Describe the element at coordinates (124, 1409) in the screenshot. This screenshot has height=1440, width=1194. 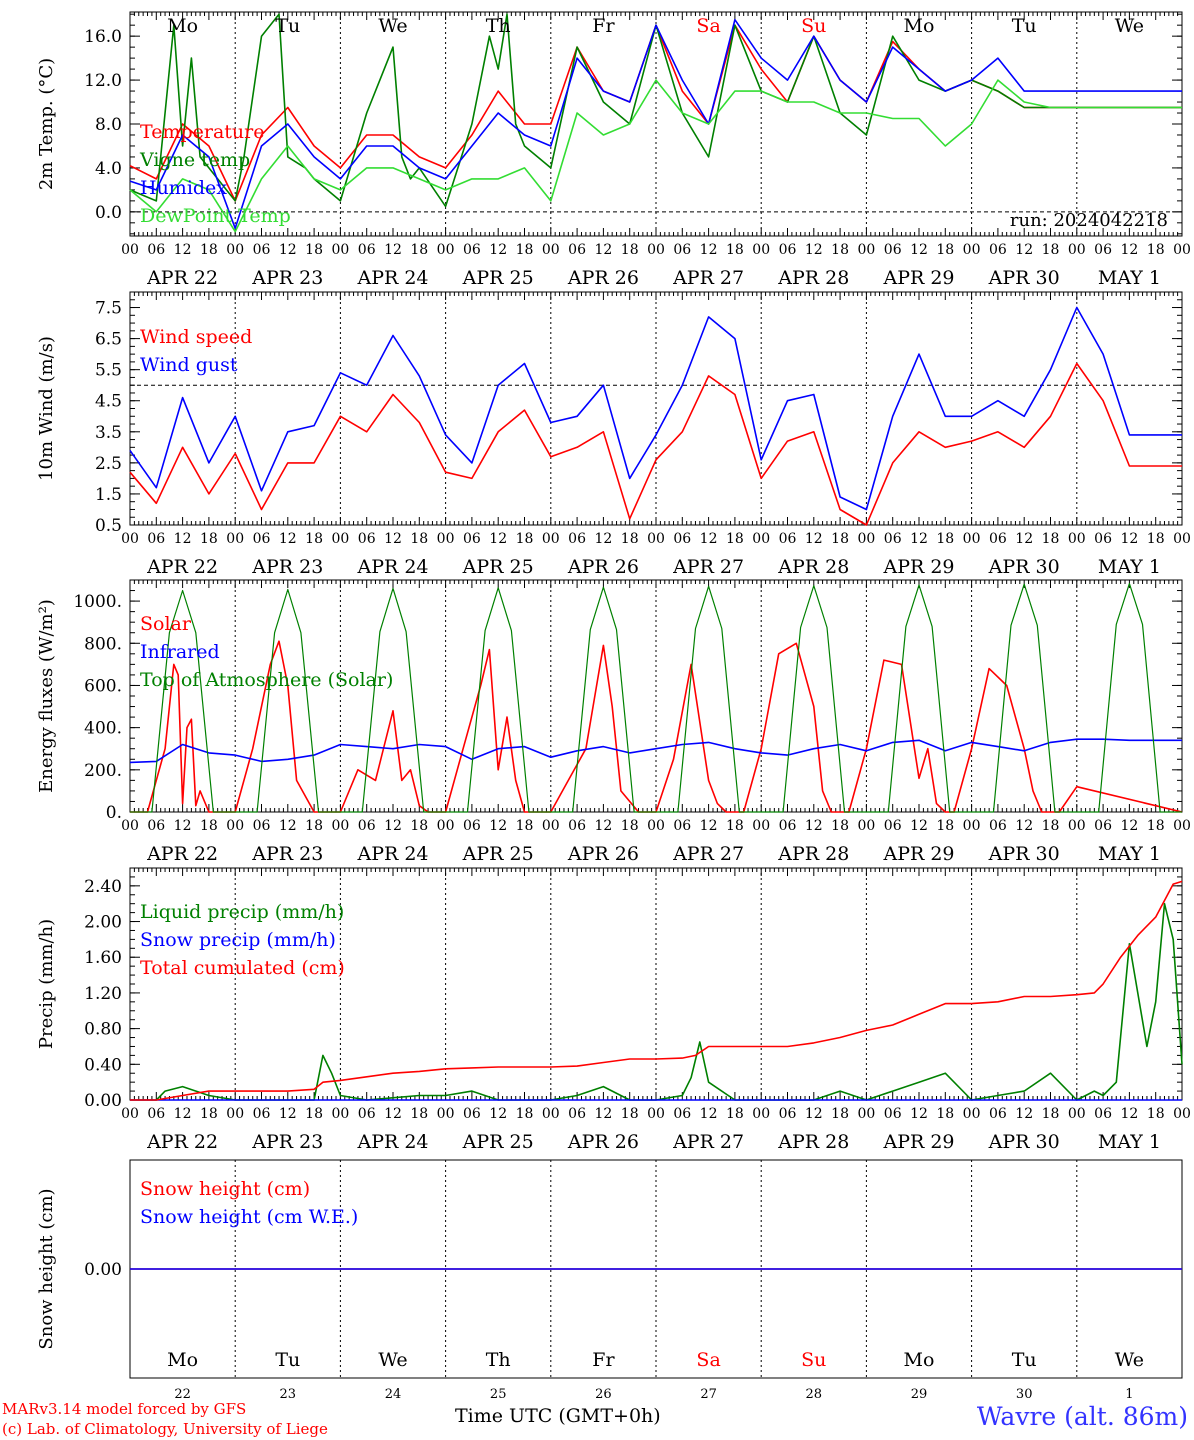
I see `credit-line-1: MARv3.14 model forced by GFS` at that location.